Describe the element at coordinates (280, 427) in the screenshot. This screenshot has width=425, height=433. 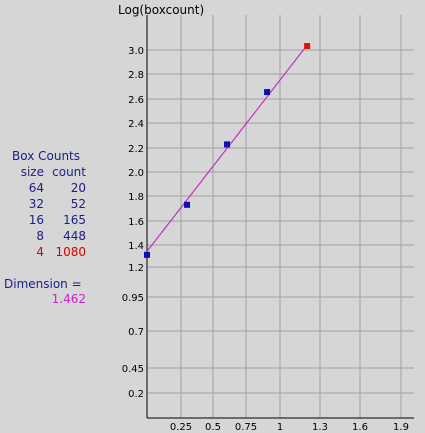
I see `x-tick-label: 1` at that location.